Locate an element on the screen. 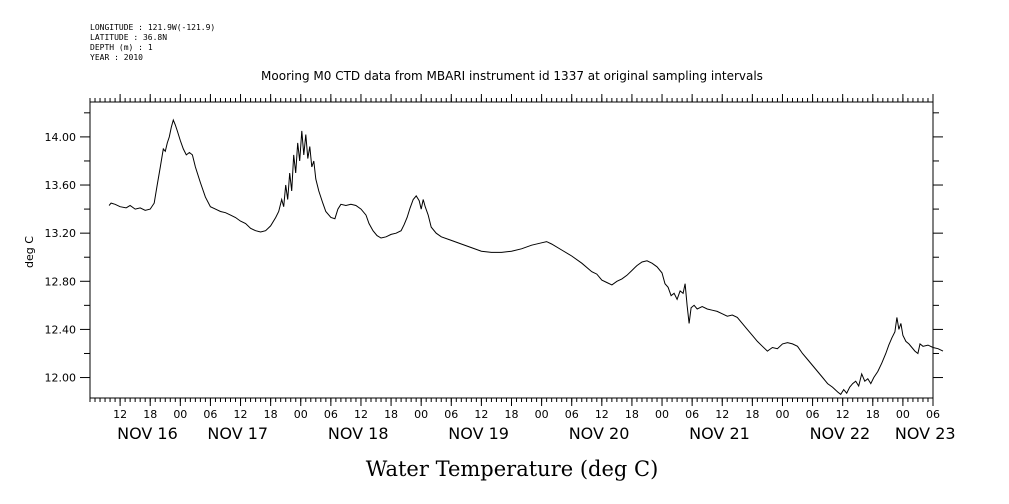  x-day-label: NOV 16 is located at coordinates (147, 433).